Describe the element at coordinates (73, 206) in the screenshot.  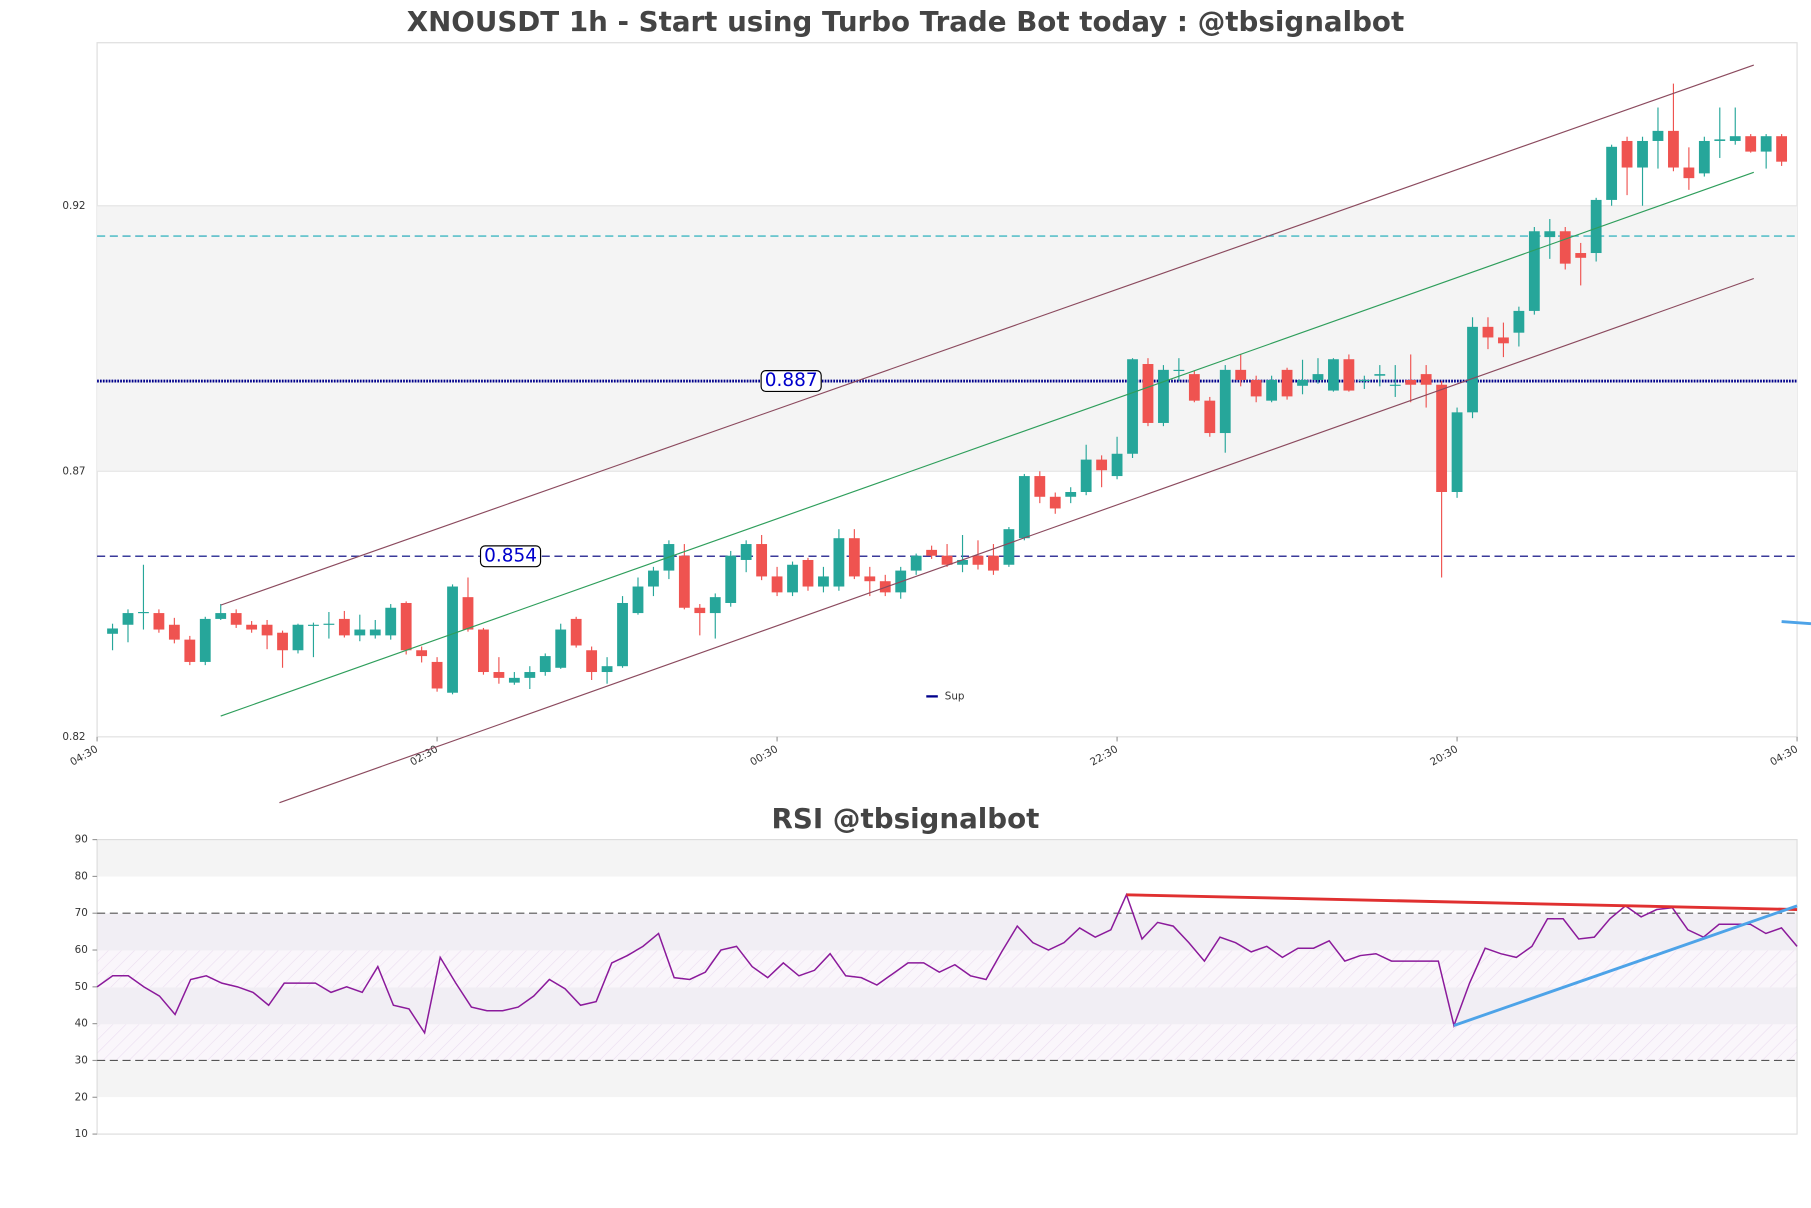
I see `y-tick-label: 0.92` at that location.